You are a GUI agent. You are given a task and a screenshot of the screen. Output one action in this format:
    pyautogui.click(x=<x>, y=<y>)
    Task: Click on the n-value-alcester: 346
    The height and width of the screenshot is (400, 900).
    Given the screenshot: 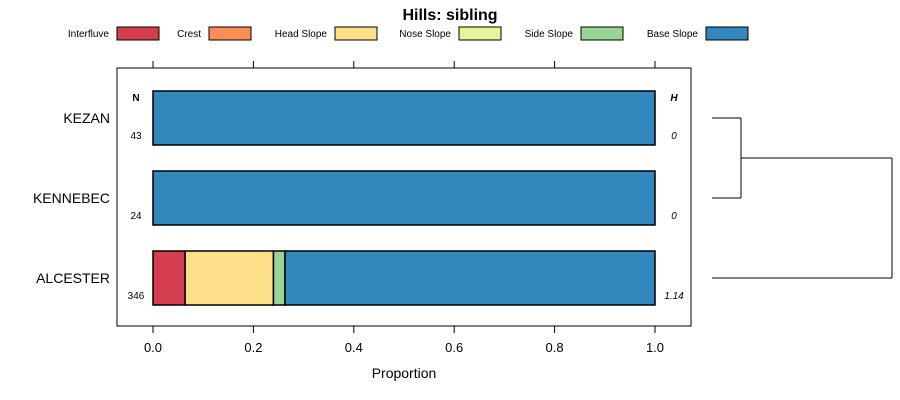 What is the action you would take?
    pyautogui.click(x=136, y=296)
    